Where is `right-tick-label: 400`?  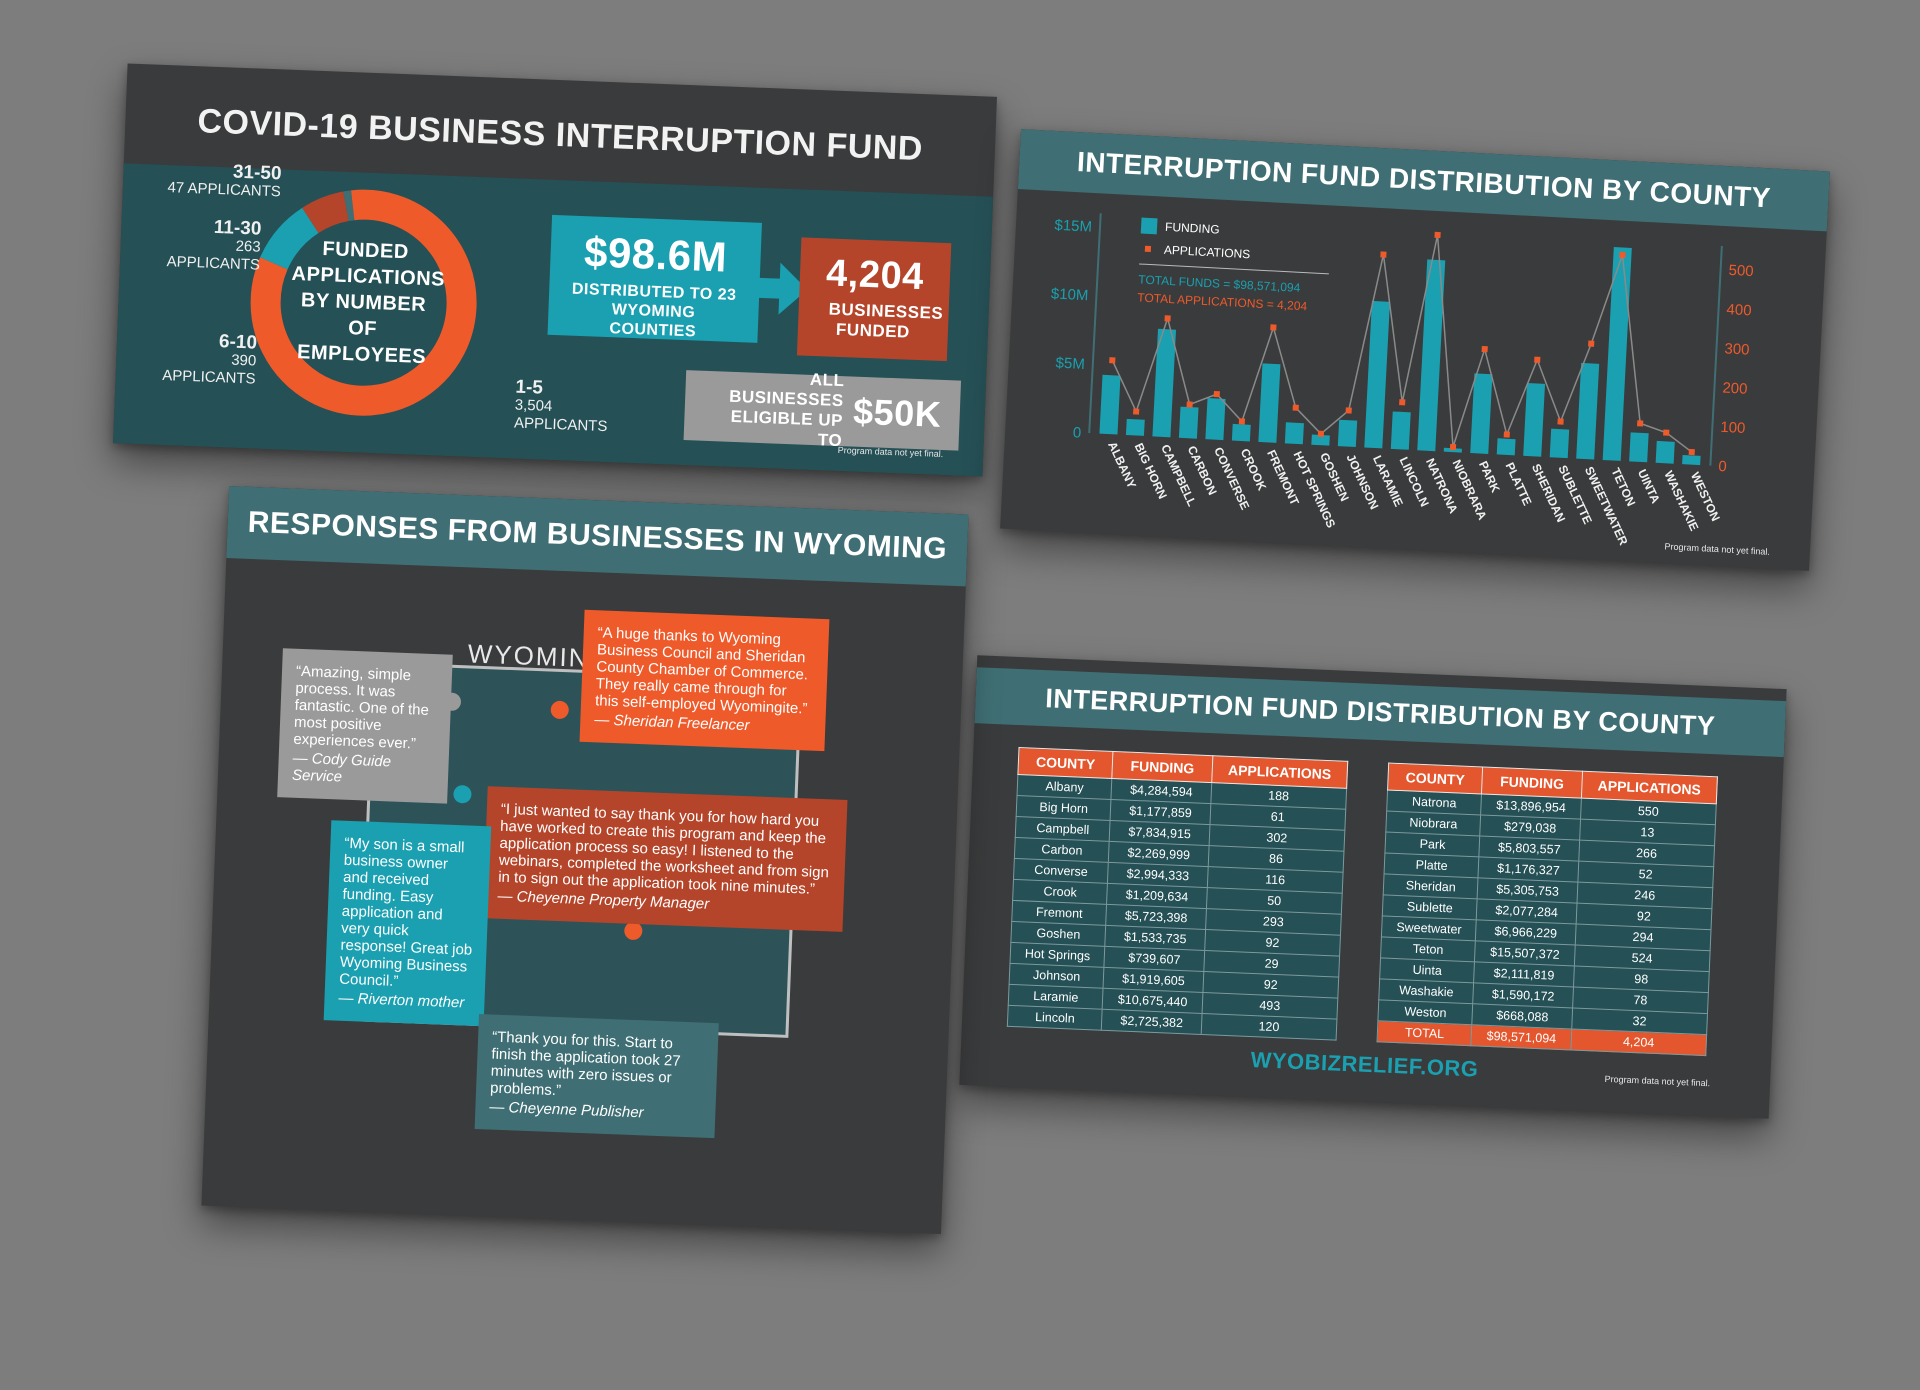 right-tick-label: 400 is located at coordinates (1739, 310).